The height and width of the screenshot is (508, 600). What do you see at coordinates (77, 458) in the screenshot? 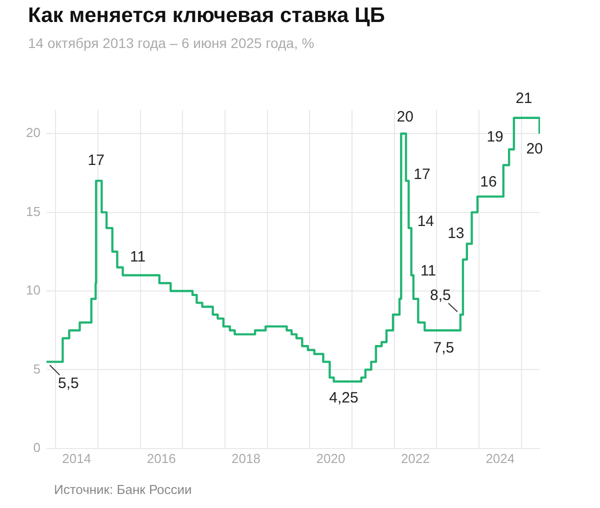
I see `x-tick-label: 2014` at bounding box center [77, 458].